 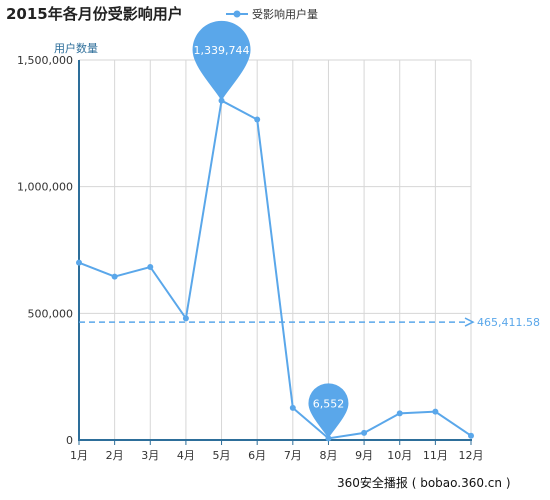 I want to click on x-tick-label: 10月, so click(x=399, y=455).